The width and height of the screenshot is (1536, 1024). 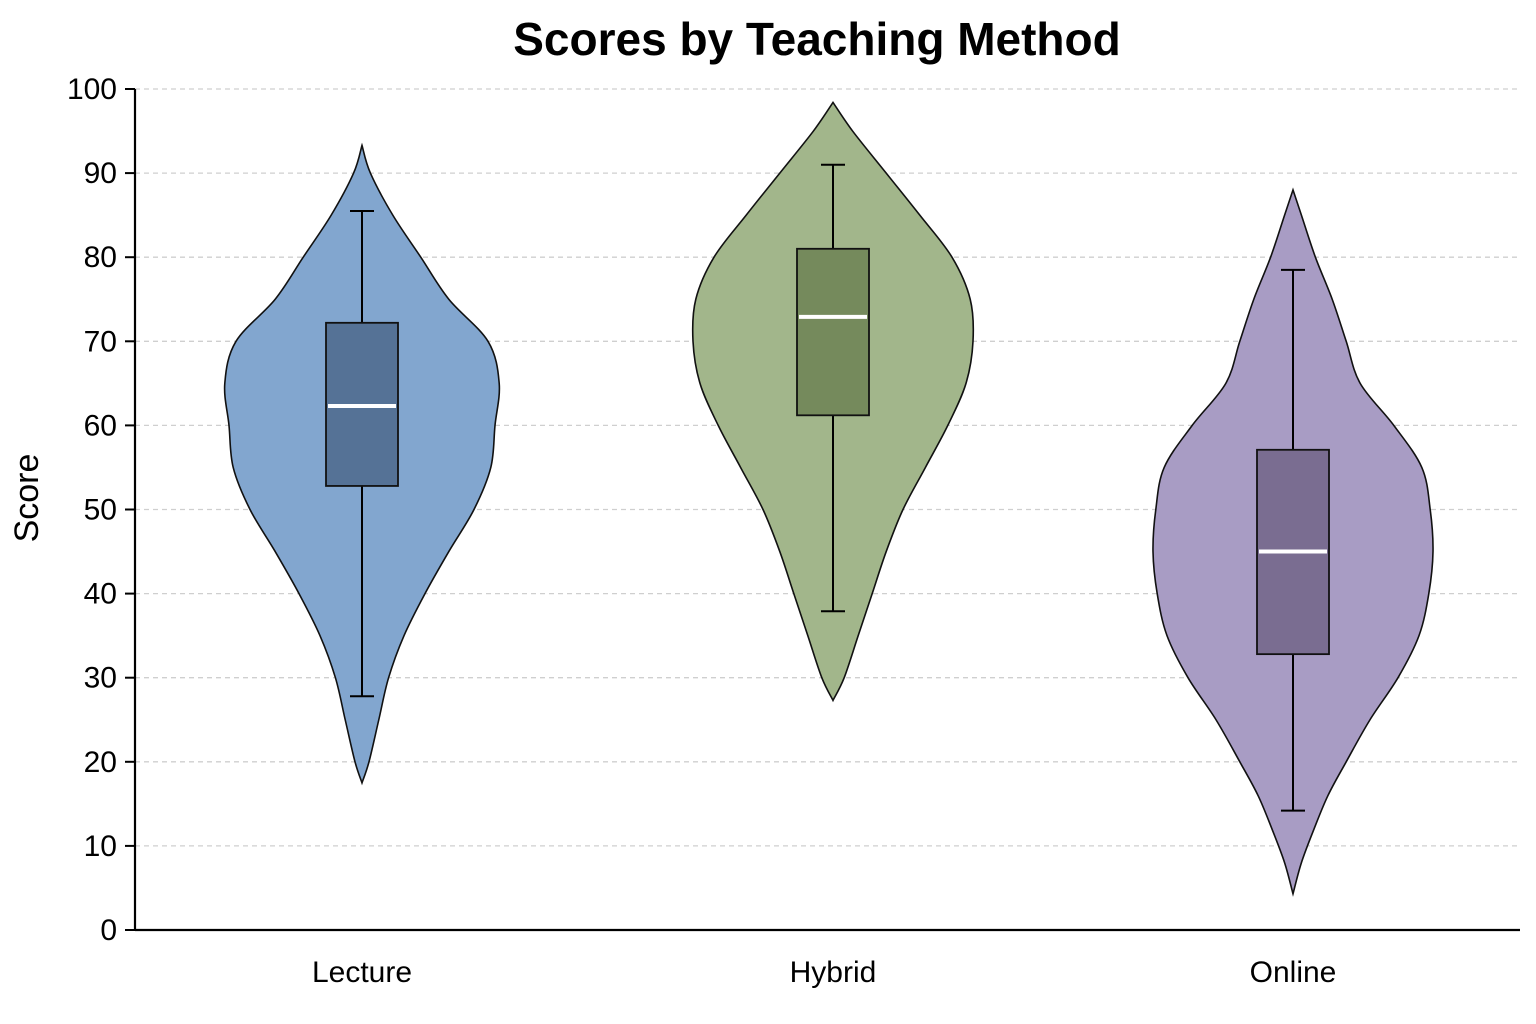 I want to click on violin-group-hybrid, so click(x=833, y=402).